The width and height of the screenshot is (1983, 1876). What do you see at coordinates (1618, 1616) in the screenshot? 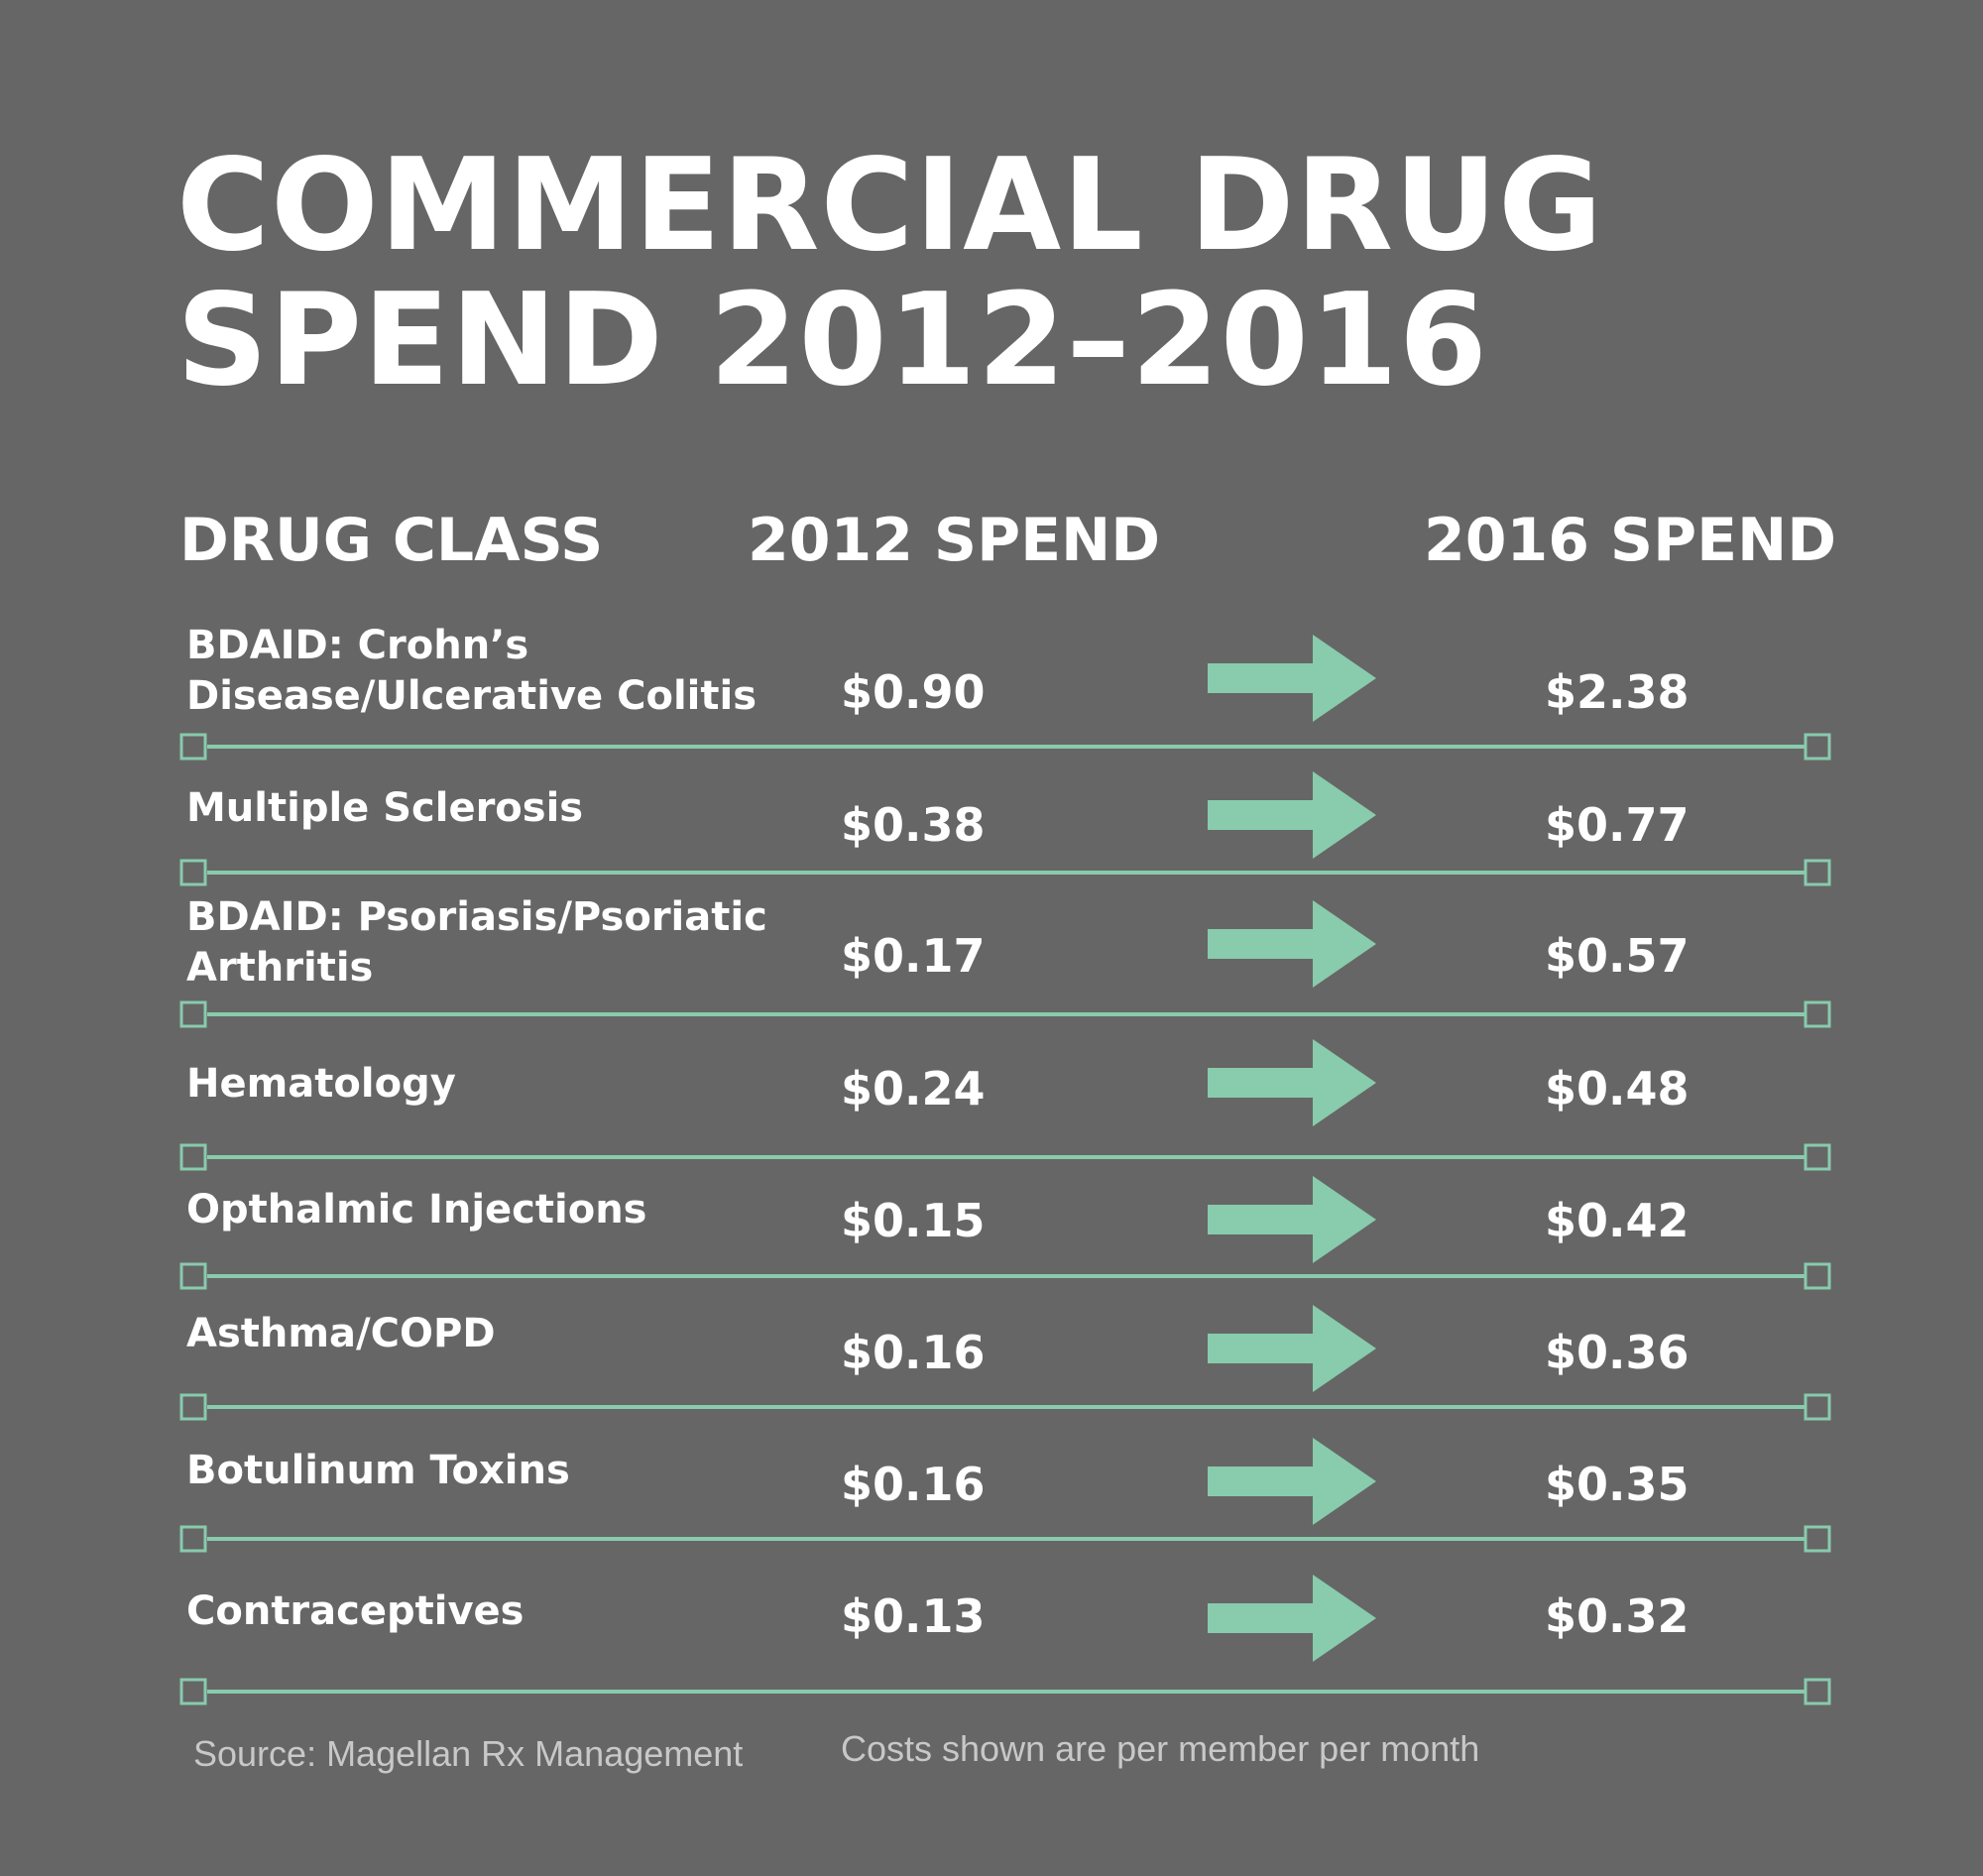
I see `spend-2016-value: $0.32` at bounding box center [1618, 1616].